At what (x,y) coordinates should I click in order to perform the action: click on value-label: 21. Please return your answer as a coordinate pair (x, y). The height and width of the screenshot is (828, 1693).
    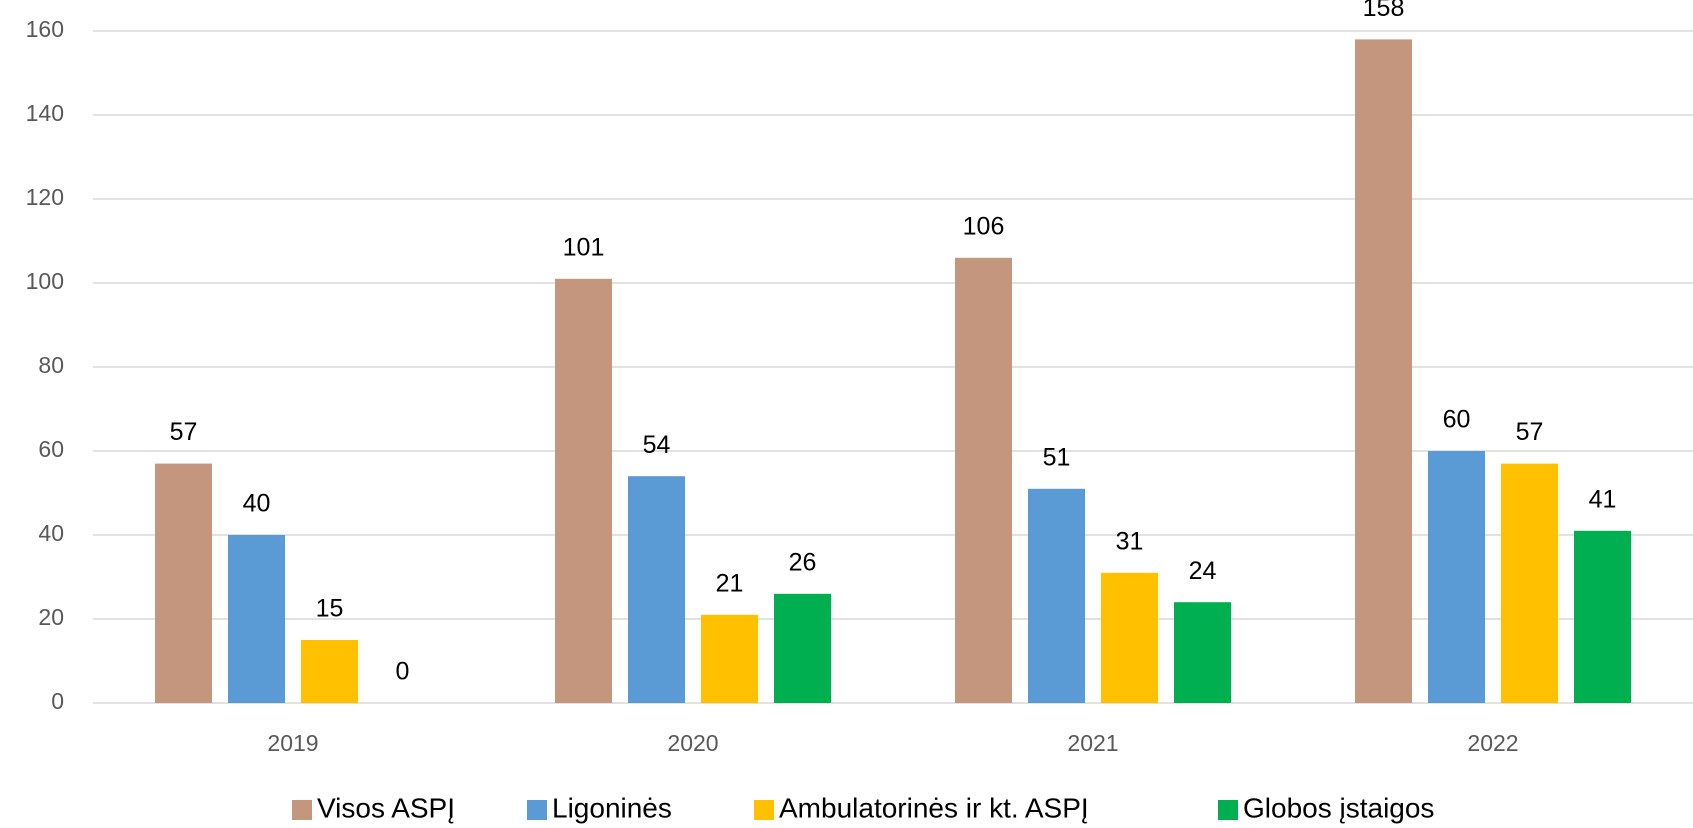
    Looking at the image, I should click on (730, 583).